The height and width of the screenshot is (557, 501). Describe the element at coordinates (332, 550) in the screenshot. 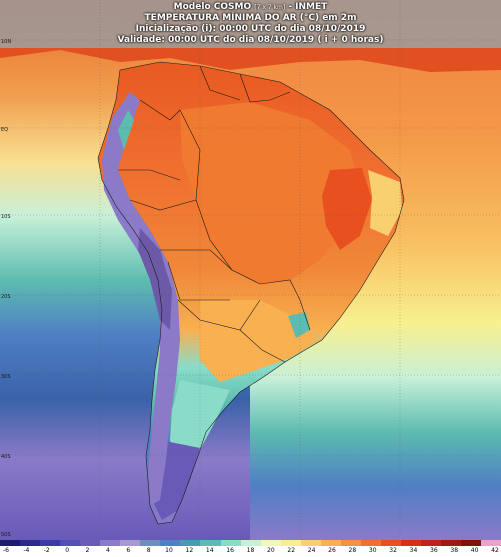

I see `legend-tick-label: 26` at that location.